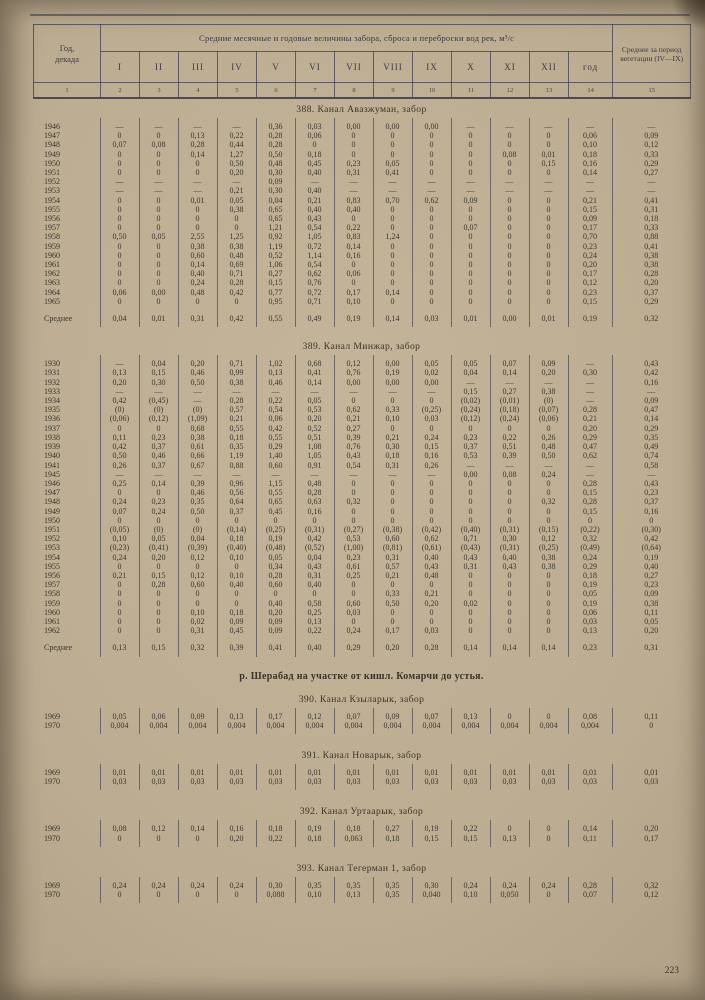 The width and height of the screenshot is (705, 1000). What do you see at coordinates (509, 391) in the screenshot?
I see `value-cell: 0,27` at bounding box center [509, 391].